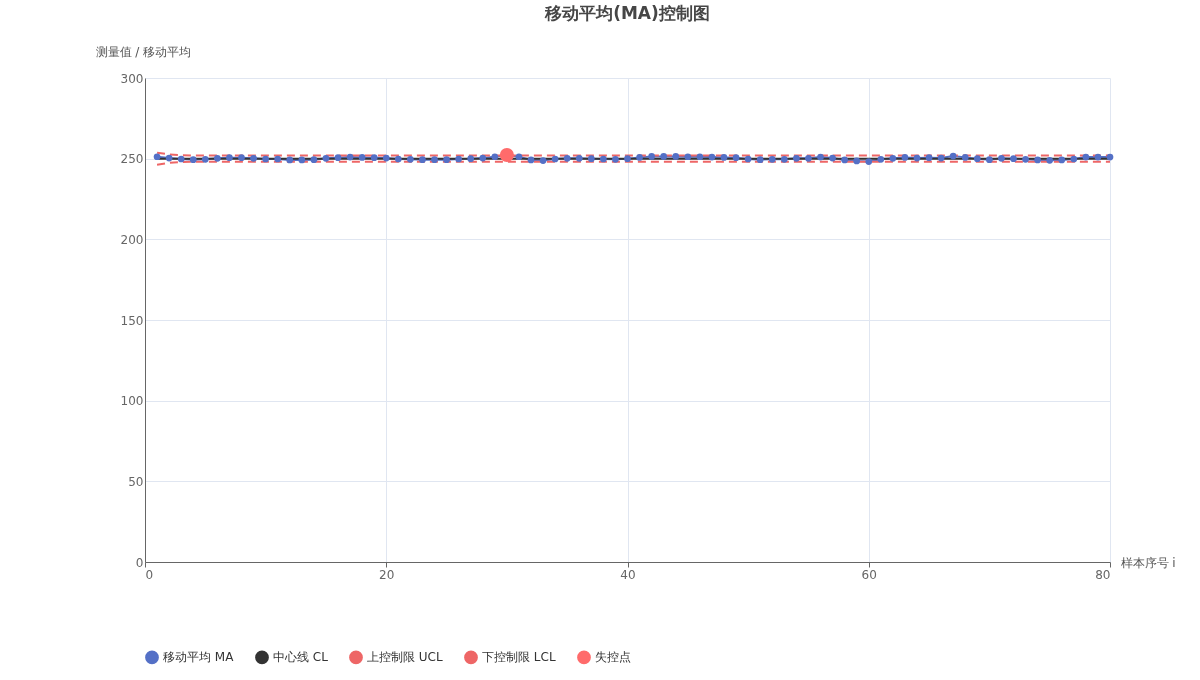 Image resolution: width=1200 pixels, height=680 pixels. I want to click on legend-label: 移动平均 MA, so click(199, 657).